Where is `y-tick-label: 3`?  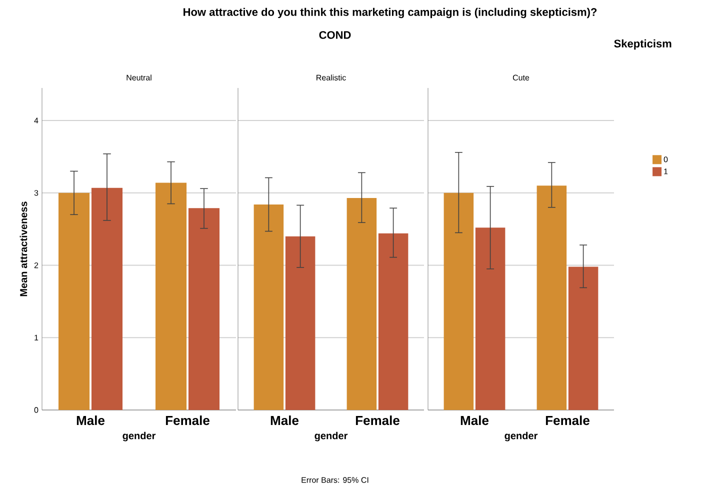
y-tick-label: 3 is located at coordinates (36, 193).